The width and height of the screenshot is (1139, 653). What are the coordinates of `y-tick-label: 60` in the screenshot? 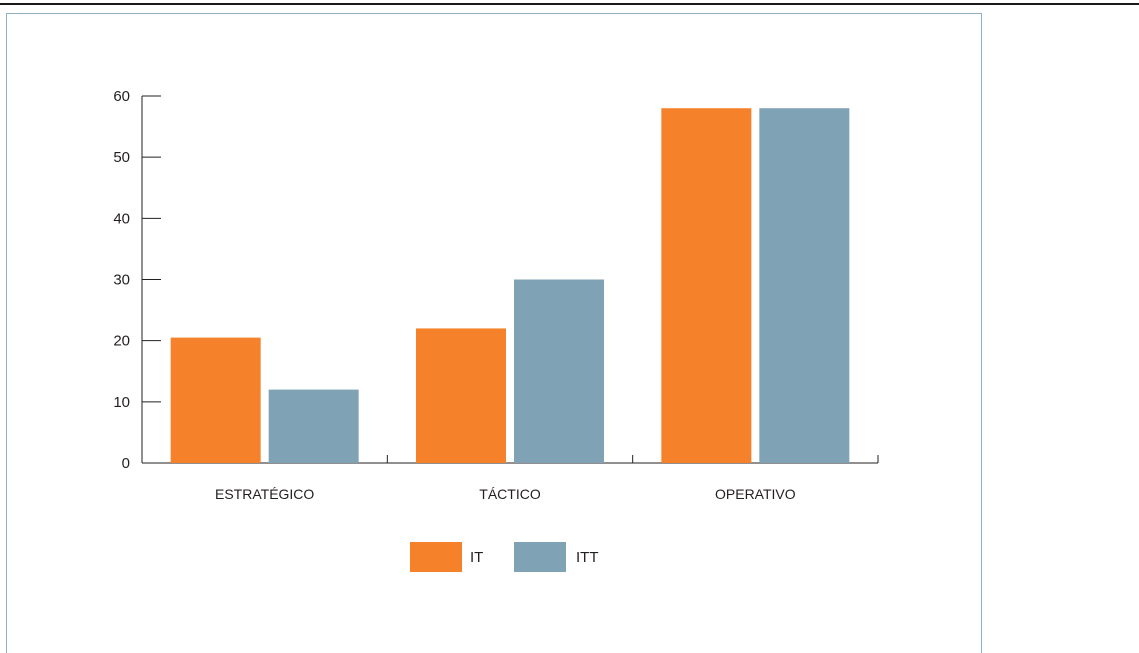 It's located at (121, 96).